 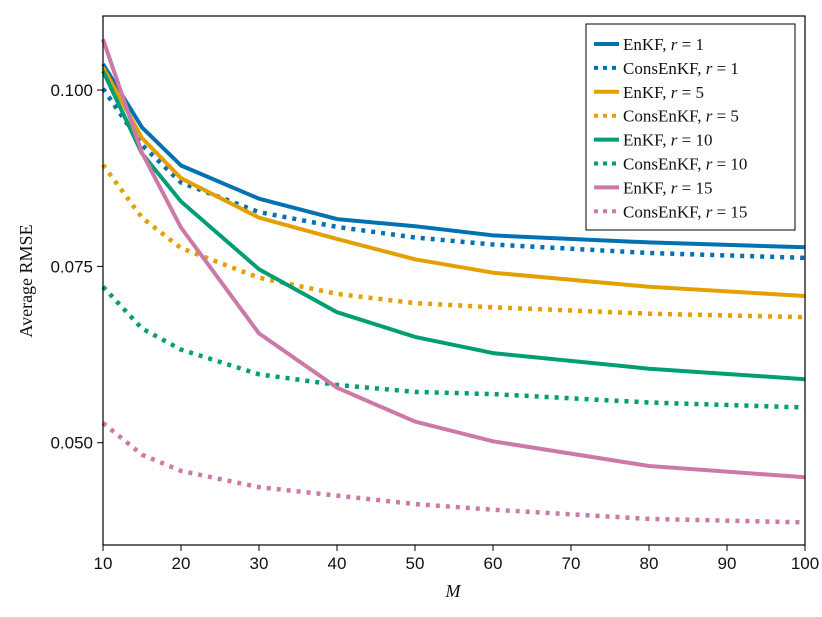 What do you see at coordinates (71, 266) in the screenshot?
I see `y-tick-label: 0.075` at bounding box center [71, 266].